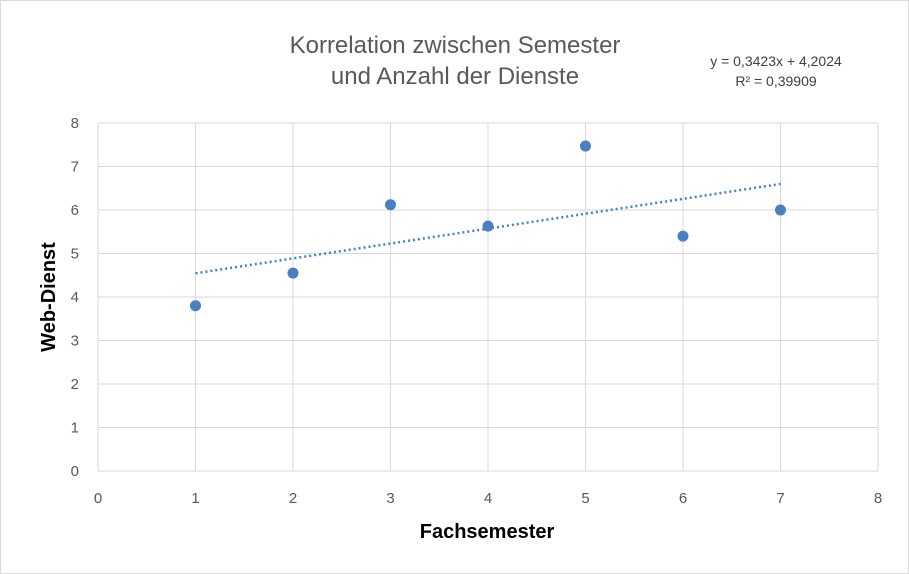  I want to click on y-axis-title: Web-Dienst, so click(49, 297).